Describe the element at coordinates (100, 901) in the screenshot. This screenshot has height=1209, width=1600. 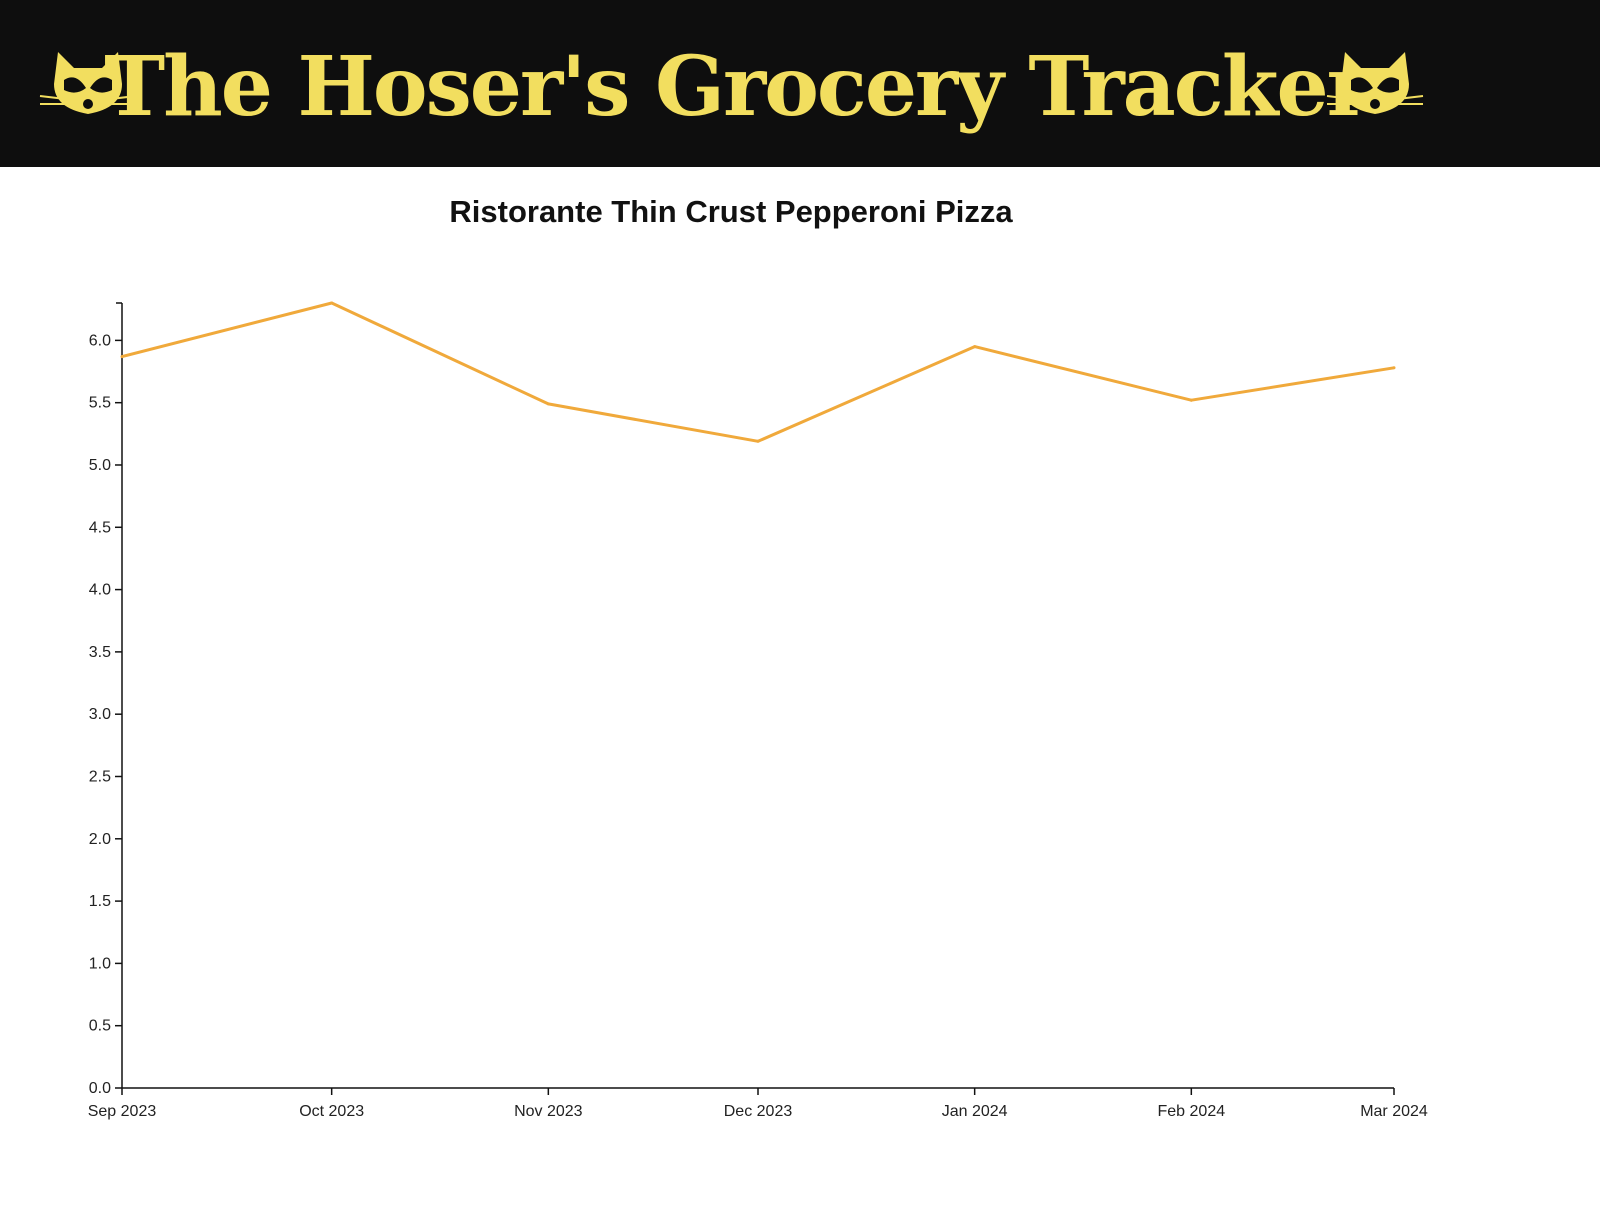
I see `y-tick-label: 1.5` at that location.